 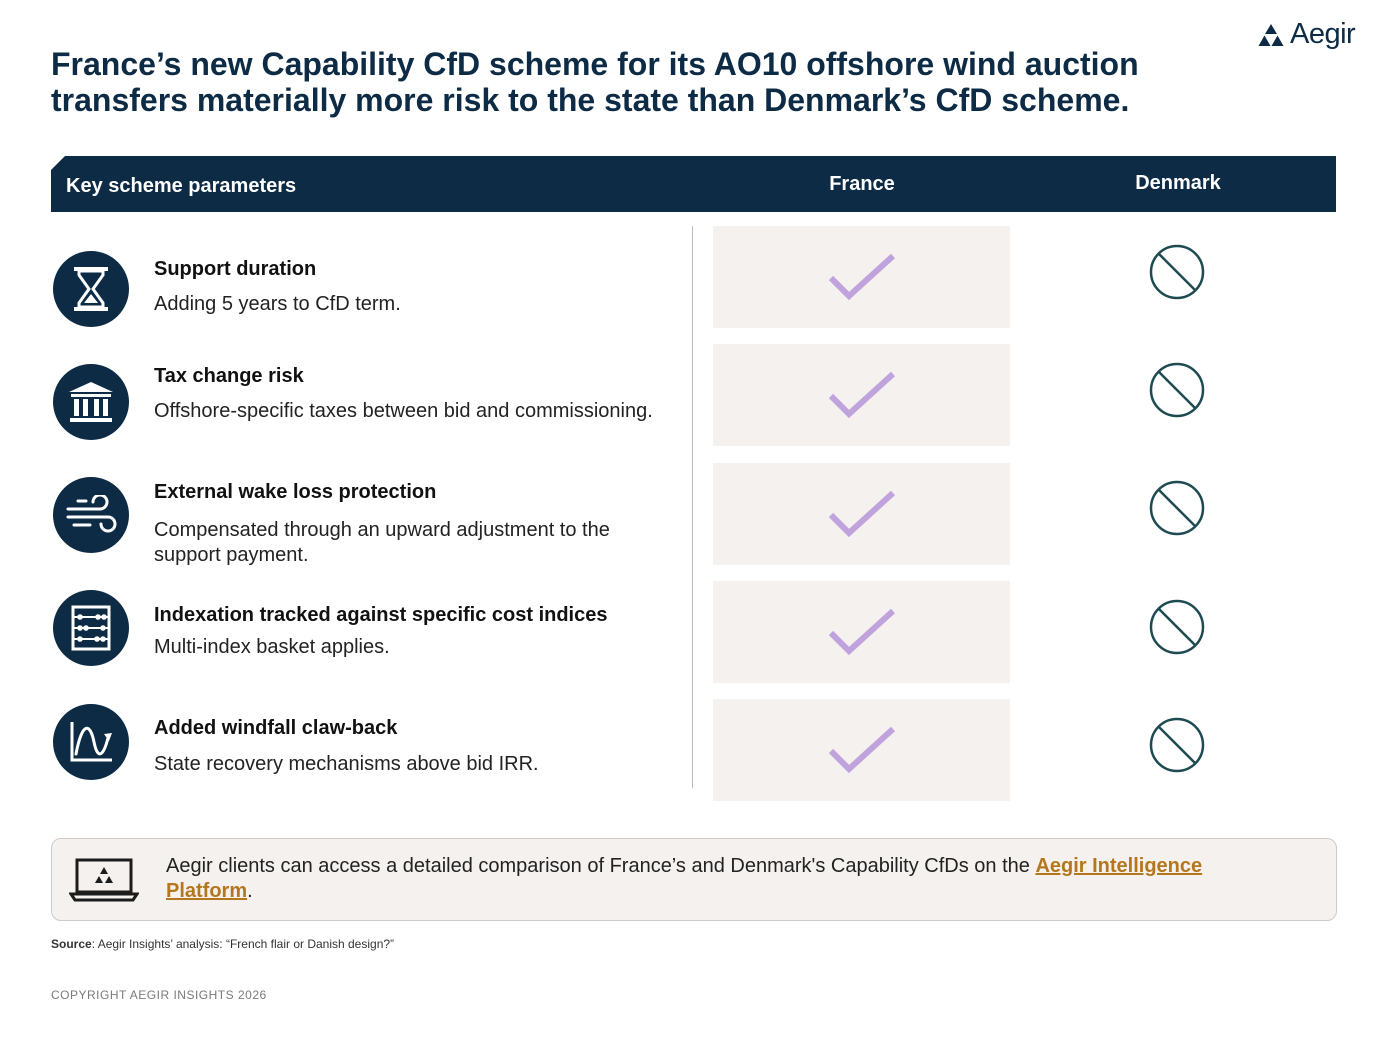 I want to click on row-title: Support duration, so click(x=235, y=269).